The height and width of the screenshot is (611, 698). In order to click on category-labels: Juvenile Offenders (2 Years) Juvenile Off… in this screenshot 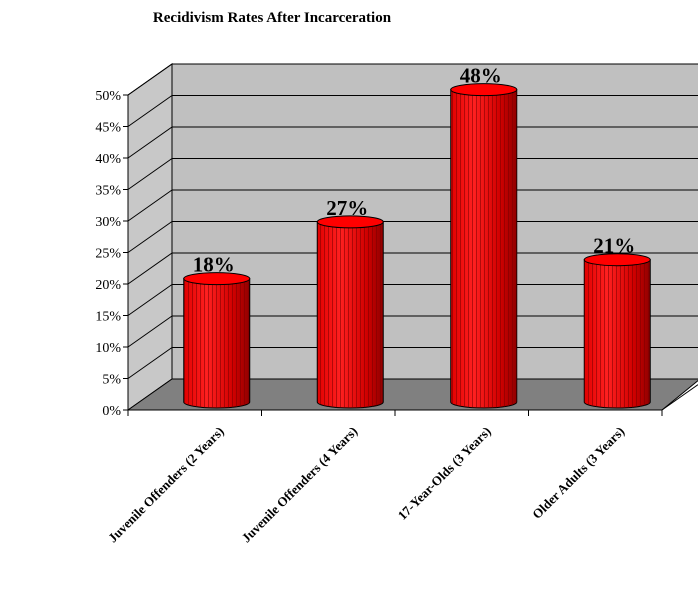, I will do `click(366, 485)`.